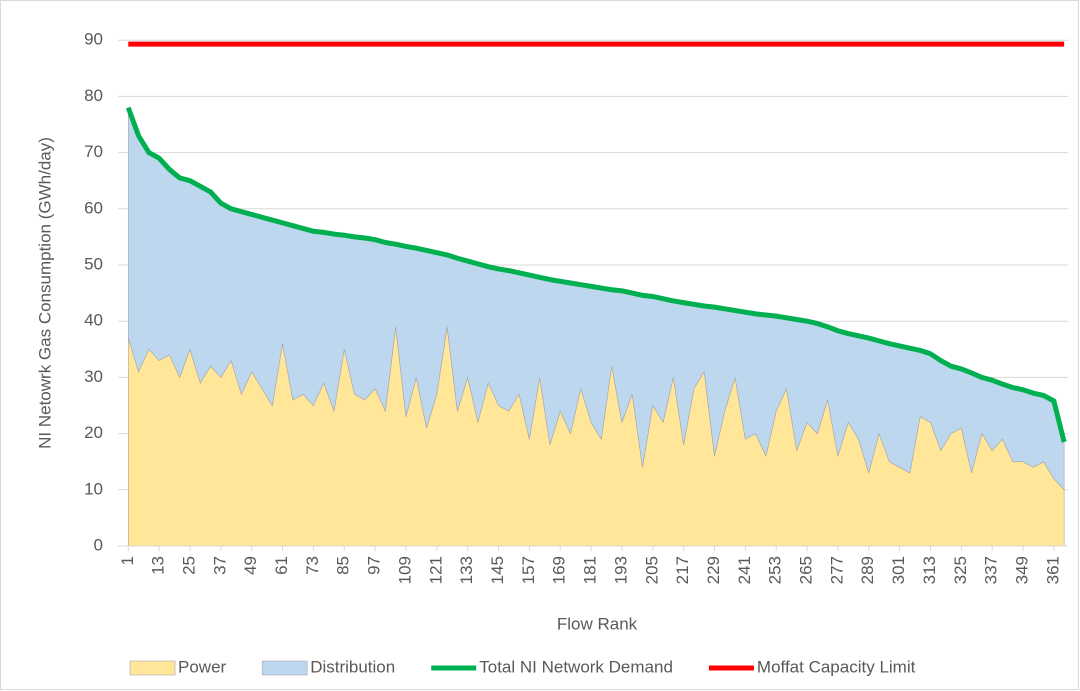  Describe the element at coordinates (559, 570) in the screenshot. I see `x-tick-label: 169` at that location.